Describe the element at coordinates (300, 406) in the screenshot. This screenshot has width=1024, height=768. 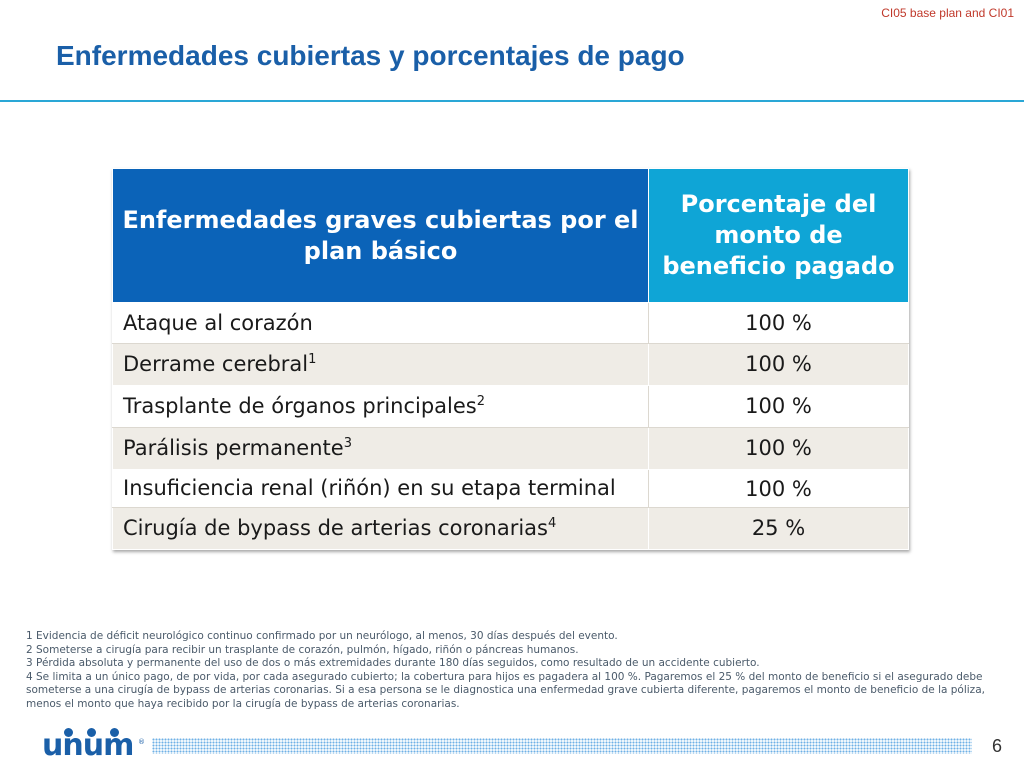
I see `condition-text: Trasplante de órganos principales` at that location.